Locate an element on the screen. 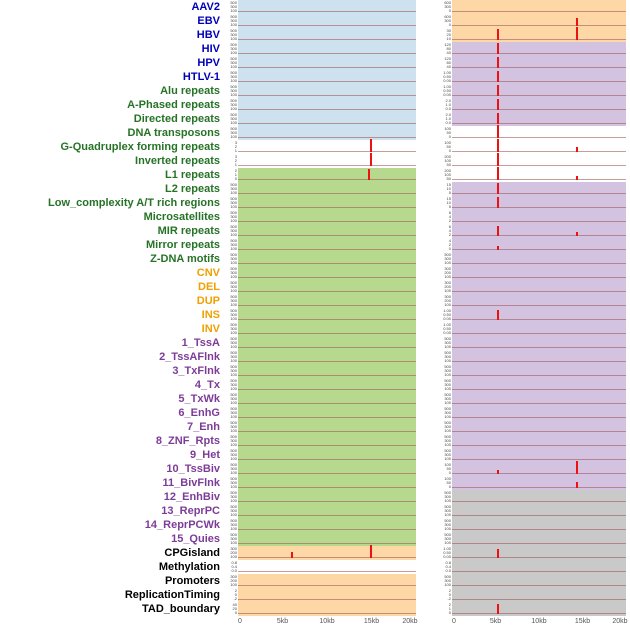 Image resolution: width=630 pixels, height=630 pixels. y-axis-ticks-right: 100 50 0 is located at coordinates (446, 147).